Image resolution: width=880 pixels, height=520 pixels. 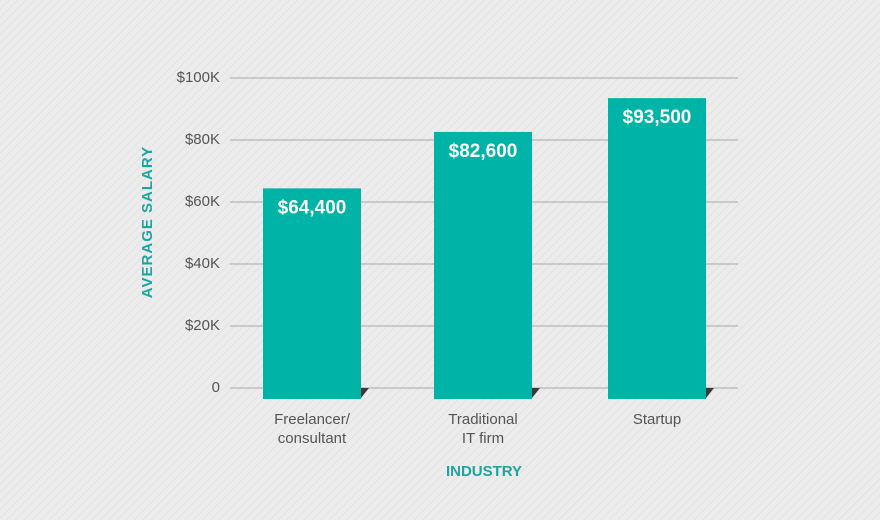 I want to click on y-tick-label: $80K, so click(x=202, y=139).